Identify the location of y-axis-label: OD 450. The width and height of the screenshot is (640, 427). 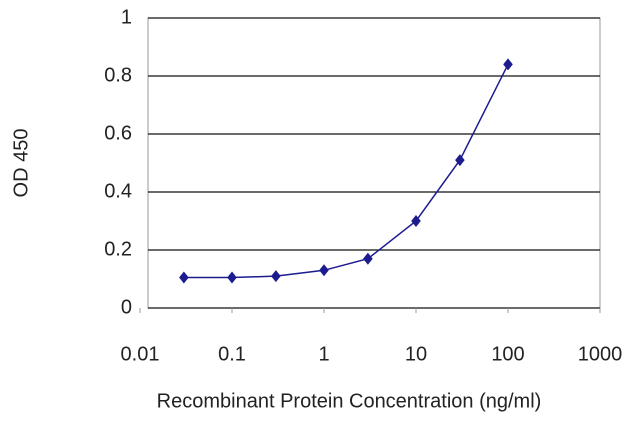
(21, 163).